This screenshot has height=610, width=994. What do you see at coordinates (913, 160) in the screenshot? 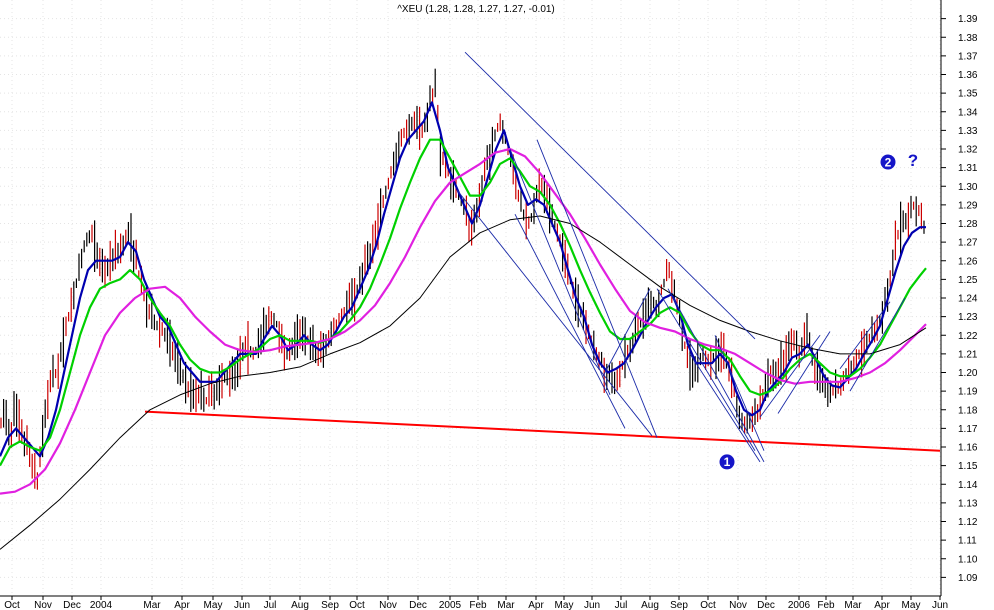
I see `question-mark-annotation: ?` at bounding box center [913, 160].